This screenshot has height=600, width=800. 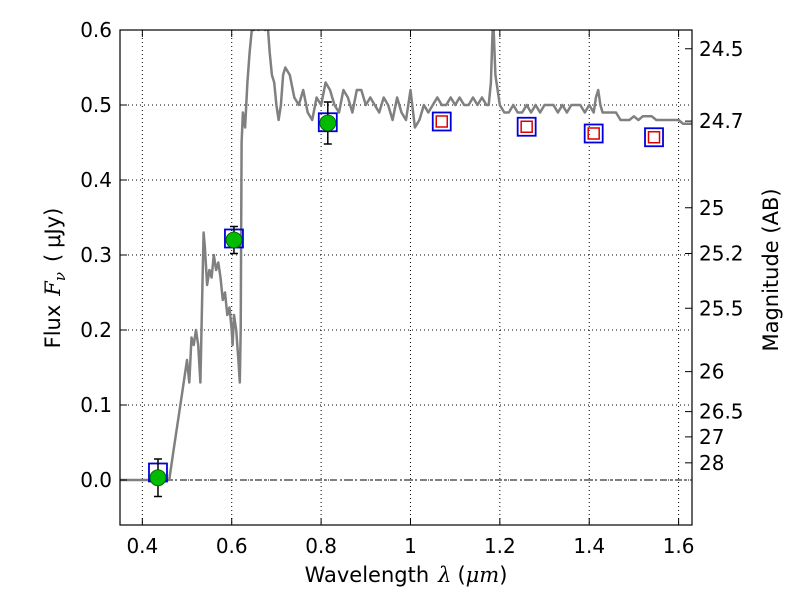 What do you see at coordinates (711, 463) in the screenshot?
I see `magnitude-tick-label: 28` at bounding box center [711, 463].